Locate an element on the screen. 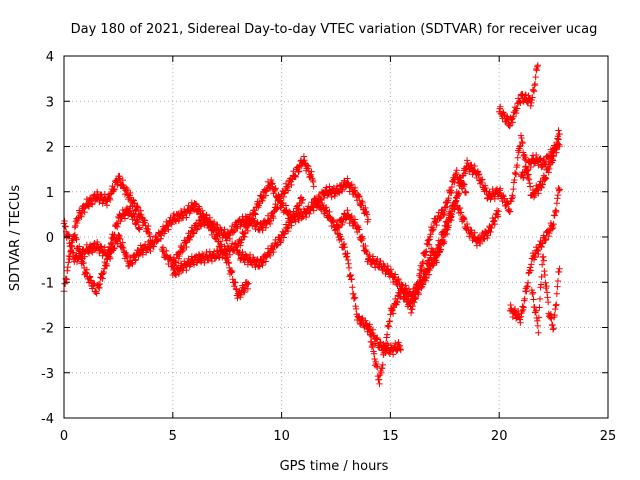  x-tick-label: 5 is located at coordinates (173, 436).